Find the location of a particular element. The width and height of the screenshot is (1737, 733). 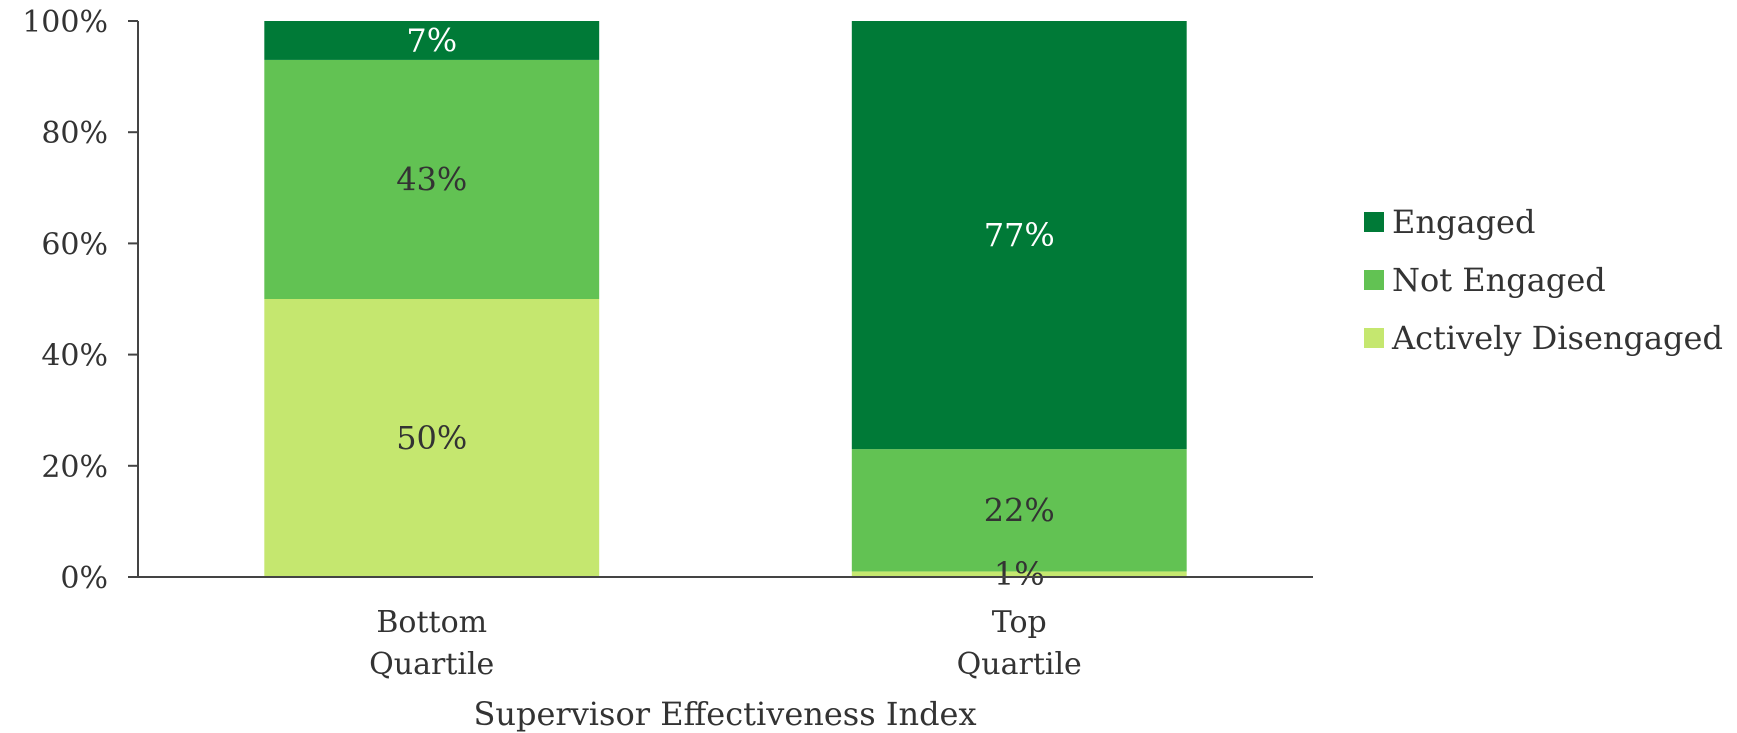

data-label: 77% is located at coordinates (1019, 235).